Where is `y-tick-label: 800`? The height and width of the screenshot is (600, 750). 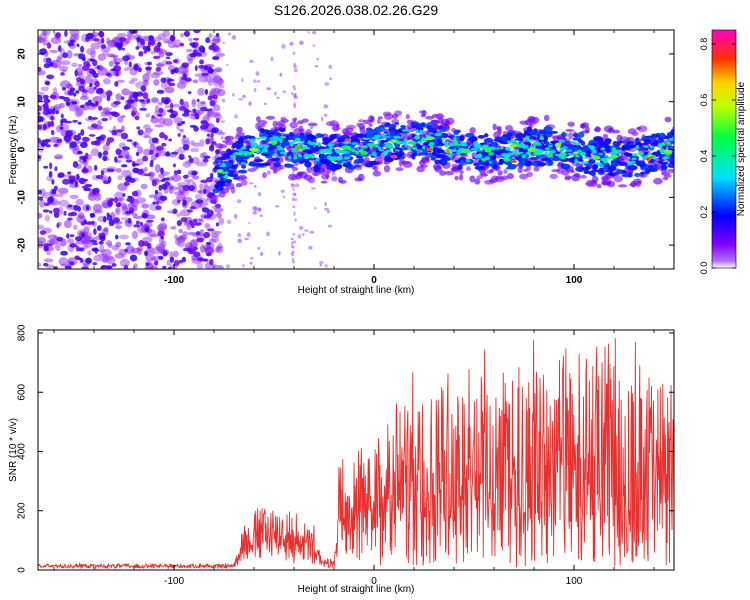
y-tick-label: 800 is located at coordinates (22, 332).